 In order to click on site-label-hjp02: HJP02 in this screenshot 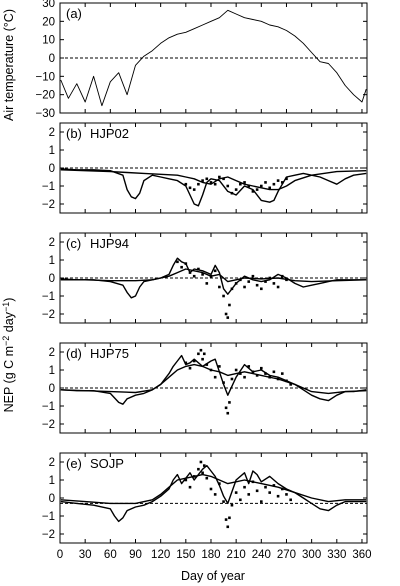, I will do `click(109, 133)`.